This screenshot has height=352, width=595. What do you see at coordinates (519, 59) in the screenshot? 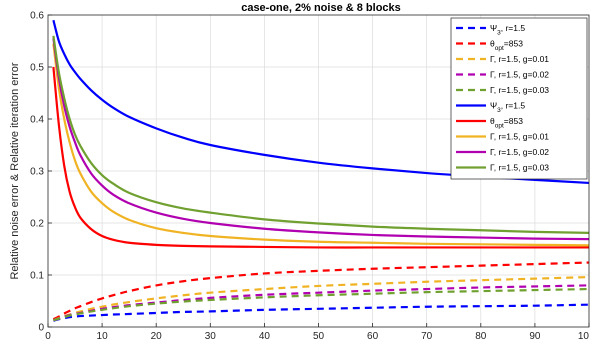
I see `legend-label-2: Γ, r=1.5, g=0.01` at bounding box center [519, 59].